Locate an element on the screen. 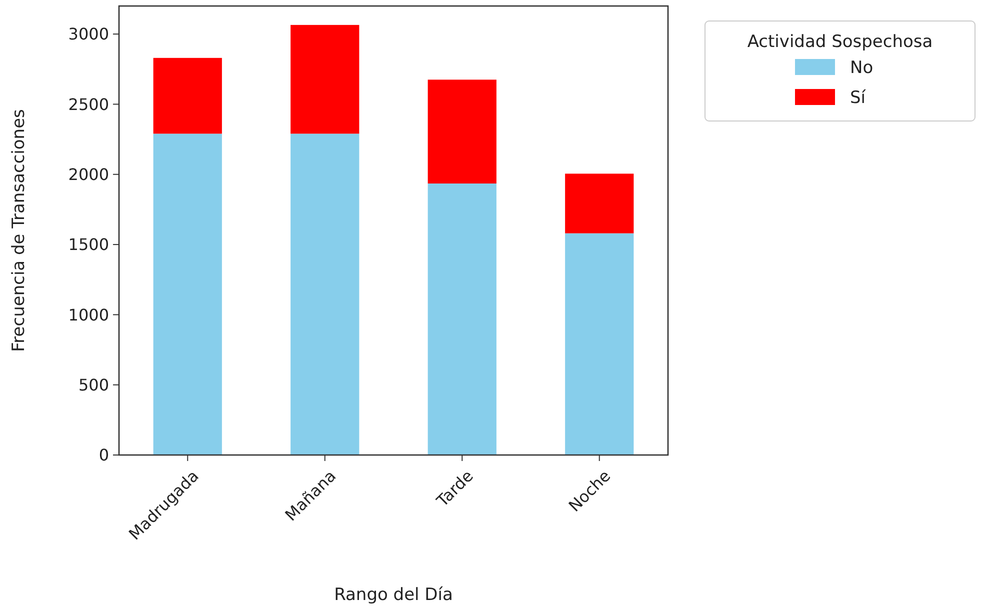 The width and height of the screenshot is (984, 612). y-axis-title: Frecuencia de Transacciones is located at coordinates (19, 230).